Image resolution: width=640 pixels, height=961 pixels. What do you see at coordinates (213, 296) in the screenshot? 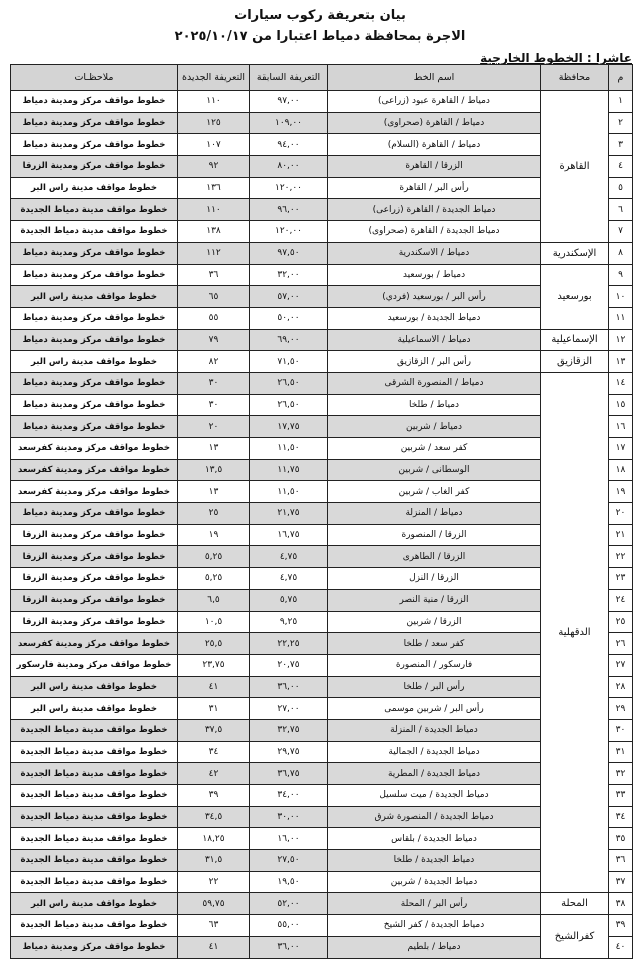
I see `new-fare-cell: ٦٥` at bounding box center [213, 296].